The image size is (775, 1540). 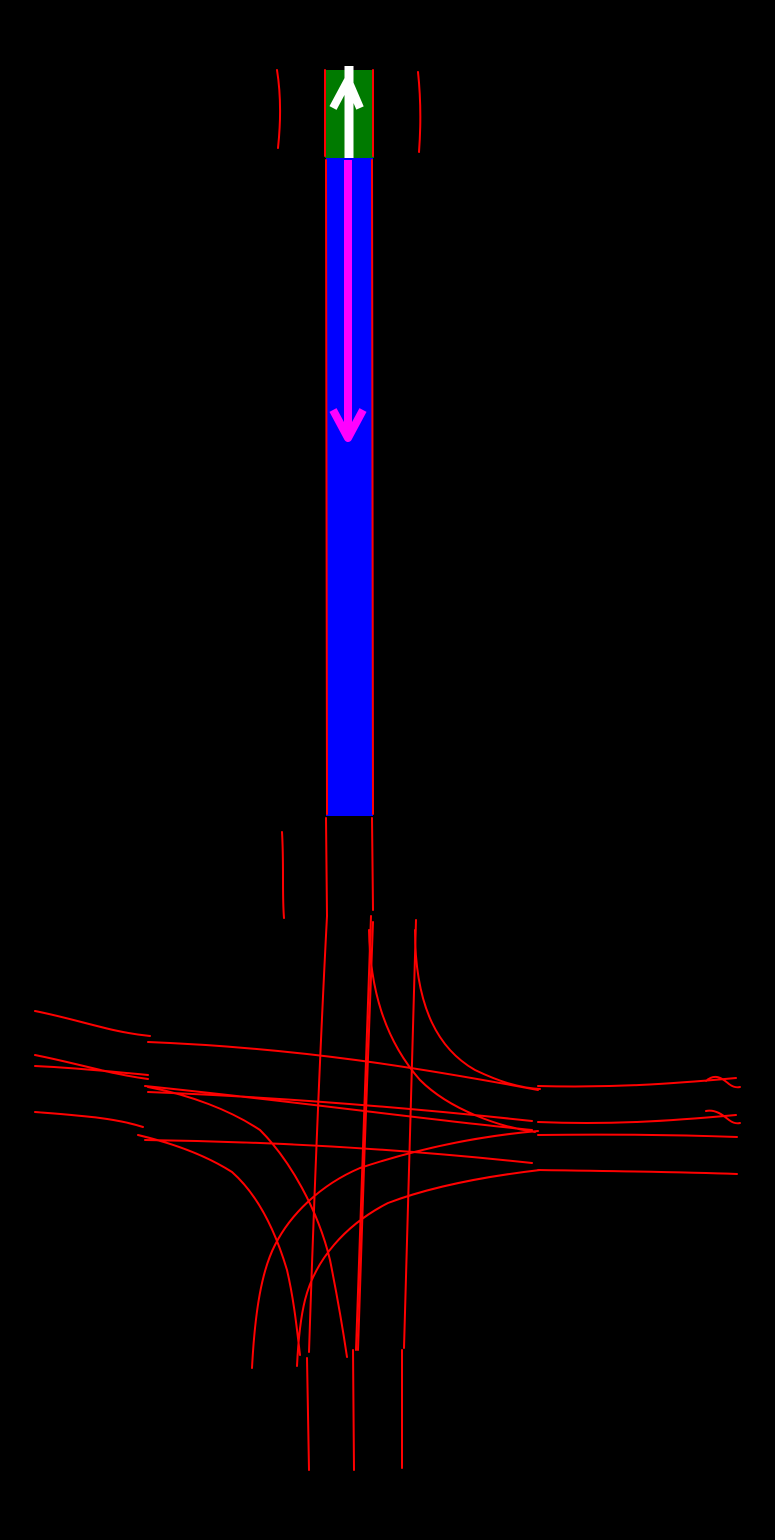 I want to click on down-arrow-icon, so click(x=348, y=301).